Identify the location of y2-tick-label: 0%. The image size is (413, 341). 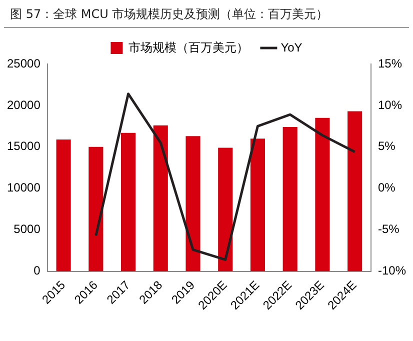
(387, 187).